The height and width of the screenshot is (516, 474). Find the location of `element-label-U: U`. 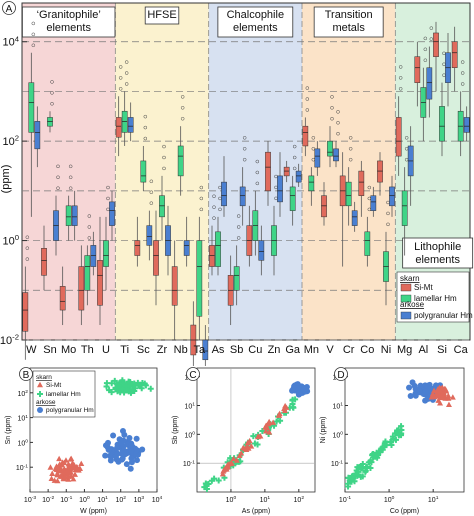

element-label-U: U is located at coordinates (106, 350).